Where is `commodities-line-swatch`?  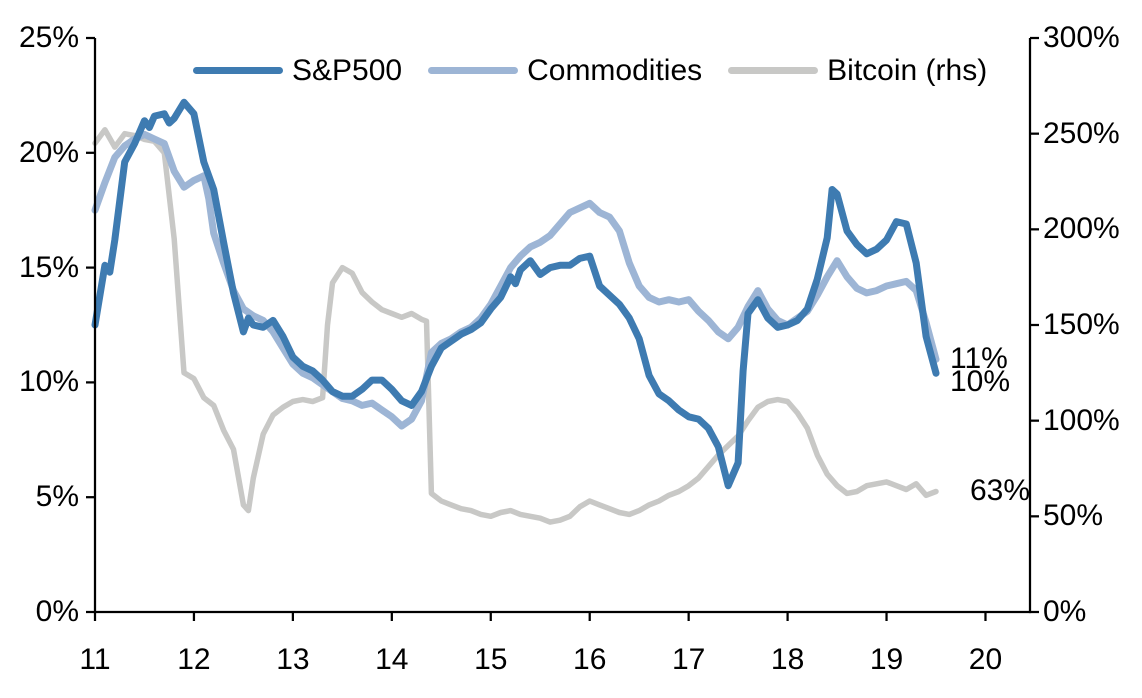
commodities-line-swatch is located at coordinates (473, 70).